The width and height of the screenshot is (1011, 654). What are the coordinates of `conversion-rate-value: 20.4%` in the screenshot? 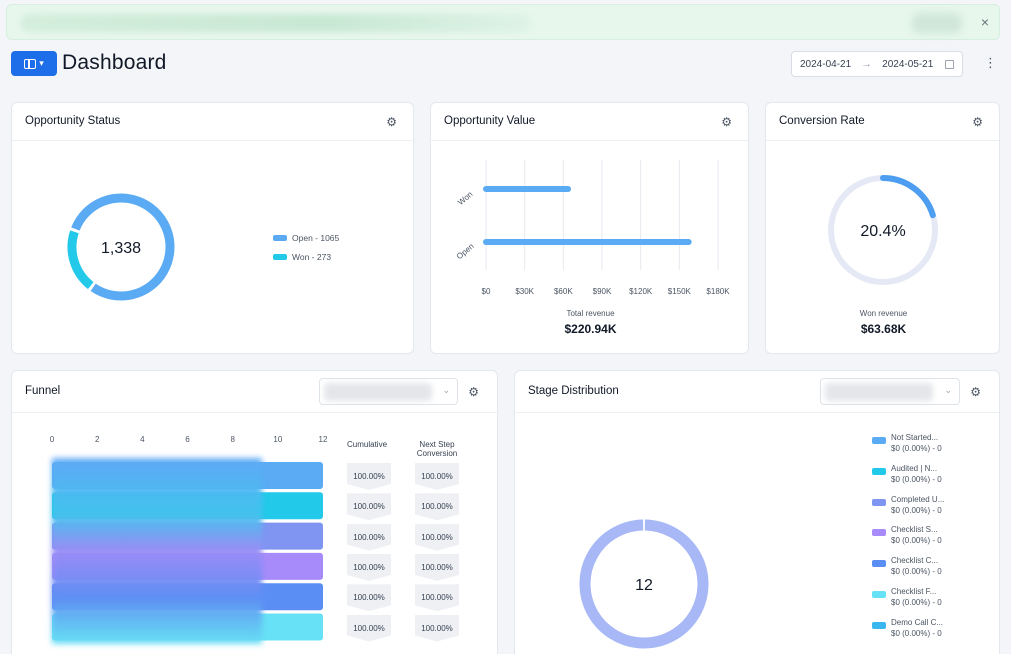 It's located at (882, 231).